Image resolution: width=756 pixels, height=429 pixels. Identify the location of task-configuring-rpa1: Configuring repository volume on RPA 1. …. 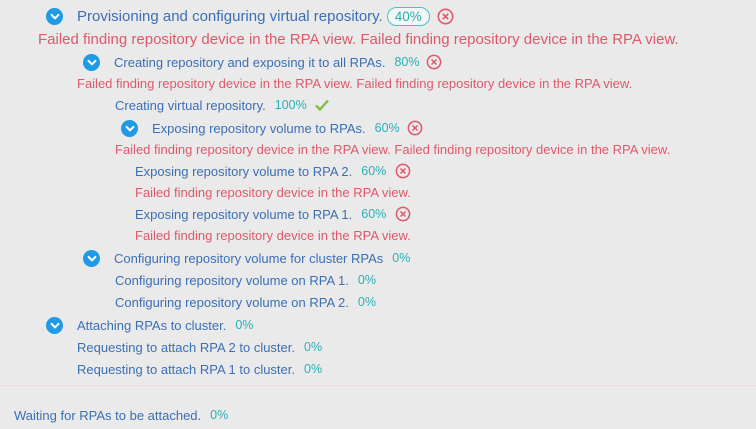
(245, 280).